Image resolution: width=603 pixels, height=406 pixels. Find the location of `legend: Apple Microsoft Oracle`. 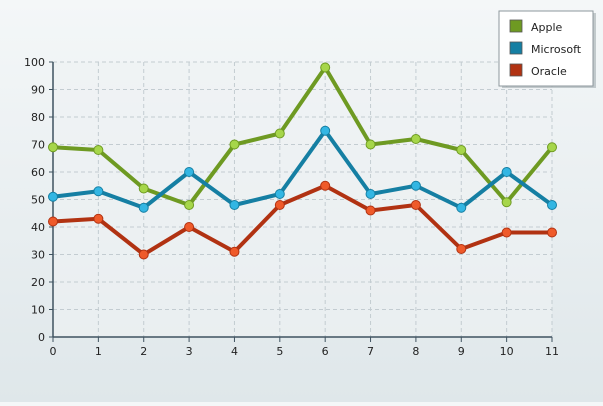

legend: Apple Microsoft Oracle is located at coordinates (547, 49).